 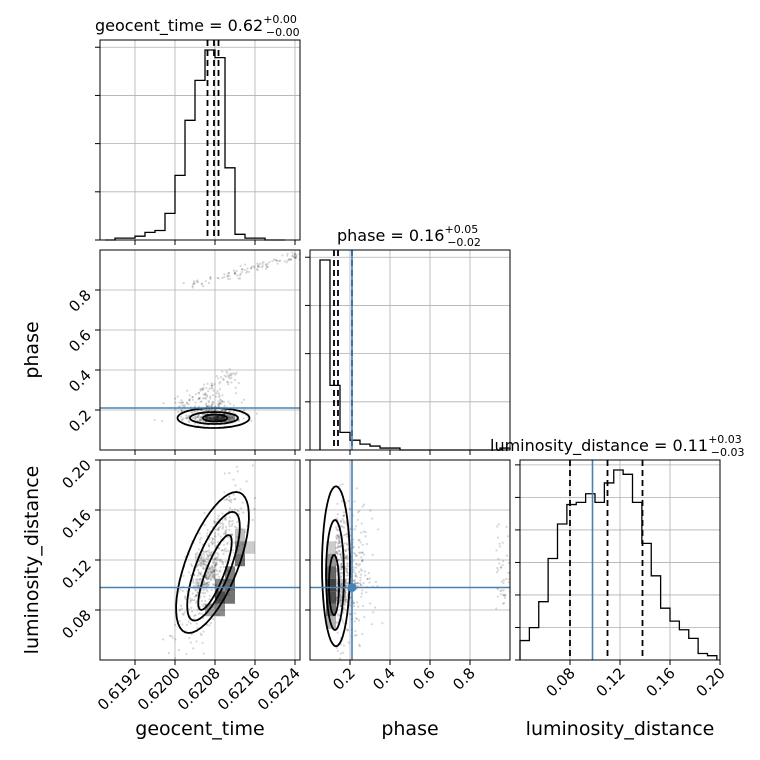 What do you see at coordinates (660, 682) in the screenshot?
I see `tick-label: 0.16` at bounding box center [660, 682].